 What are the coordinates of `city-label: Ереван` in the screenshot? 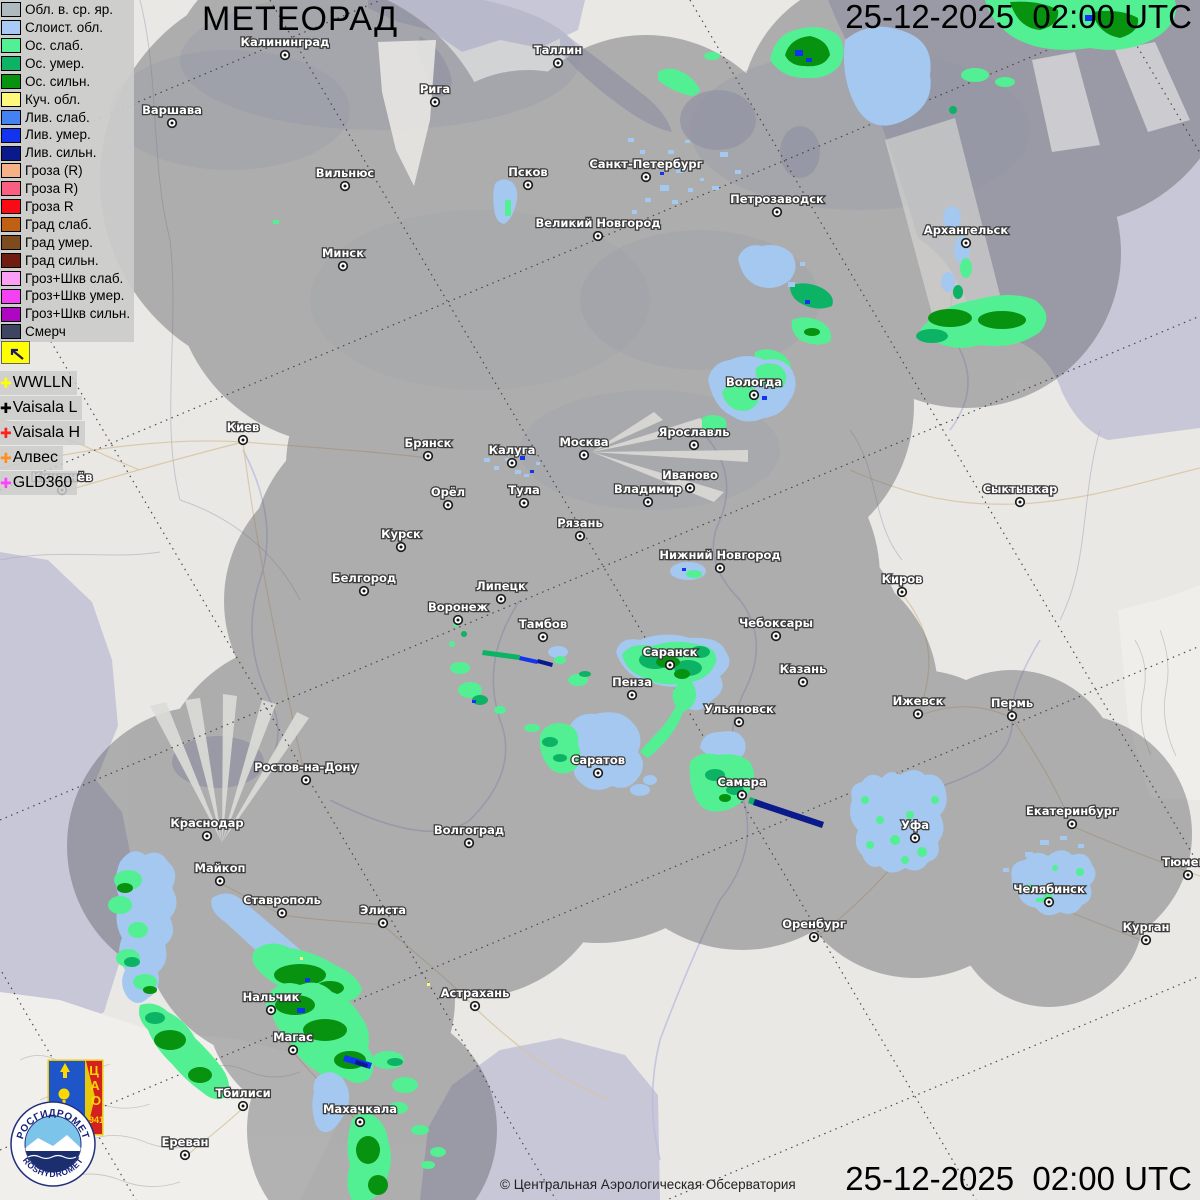 It's located at (185, 1142).